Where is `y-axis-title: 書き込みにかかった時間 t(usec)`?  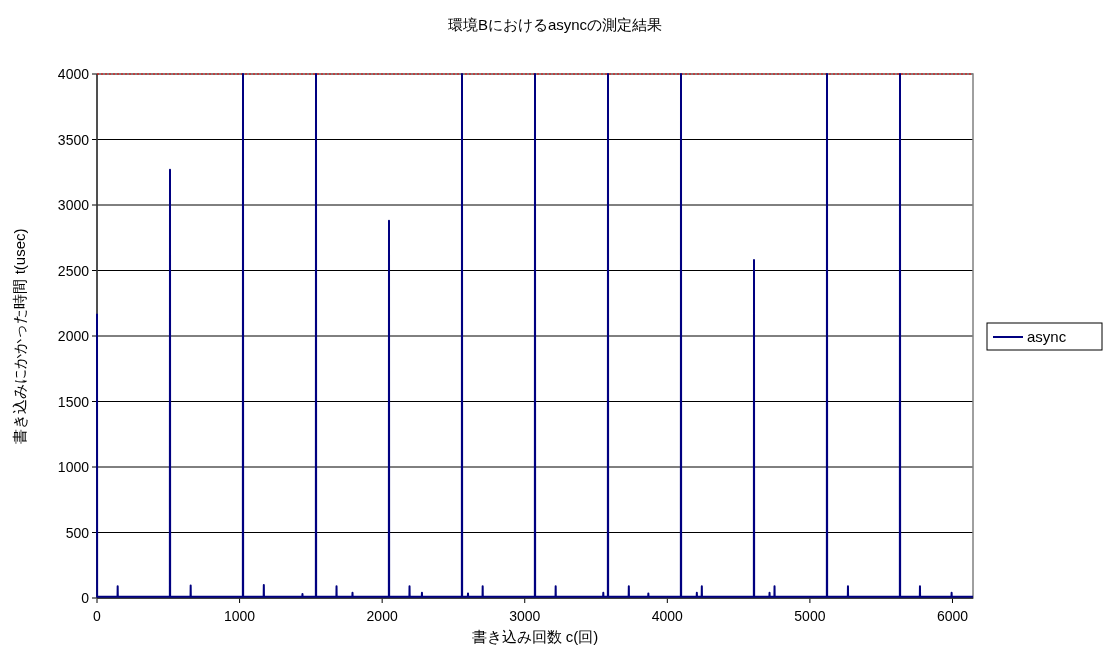 y-axis-title: 書き込みにかかった時間 t(usec) is located at coordinates (19, 336).